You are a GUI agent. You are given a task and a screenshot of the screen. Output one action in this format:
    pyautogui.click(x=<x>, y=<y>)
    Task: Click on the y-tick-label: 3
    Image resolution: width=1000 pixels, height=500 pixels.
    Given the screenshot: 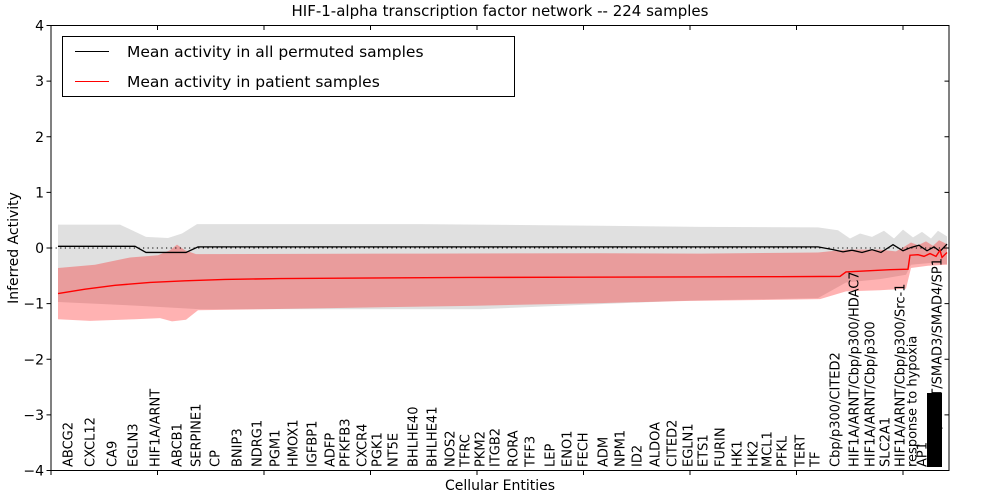 What is the action you would take?
    pyautogui.click(x=39, y=82)
    